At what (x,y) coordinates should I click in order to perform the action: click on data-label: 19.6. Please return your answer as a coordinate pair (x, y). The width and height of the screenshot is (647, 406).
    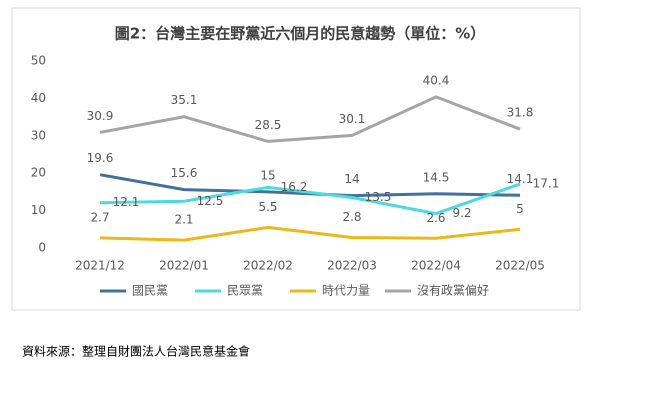
    Looking at the image, I should click on (100, 158).